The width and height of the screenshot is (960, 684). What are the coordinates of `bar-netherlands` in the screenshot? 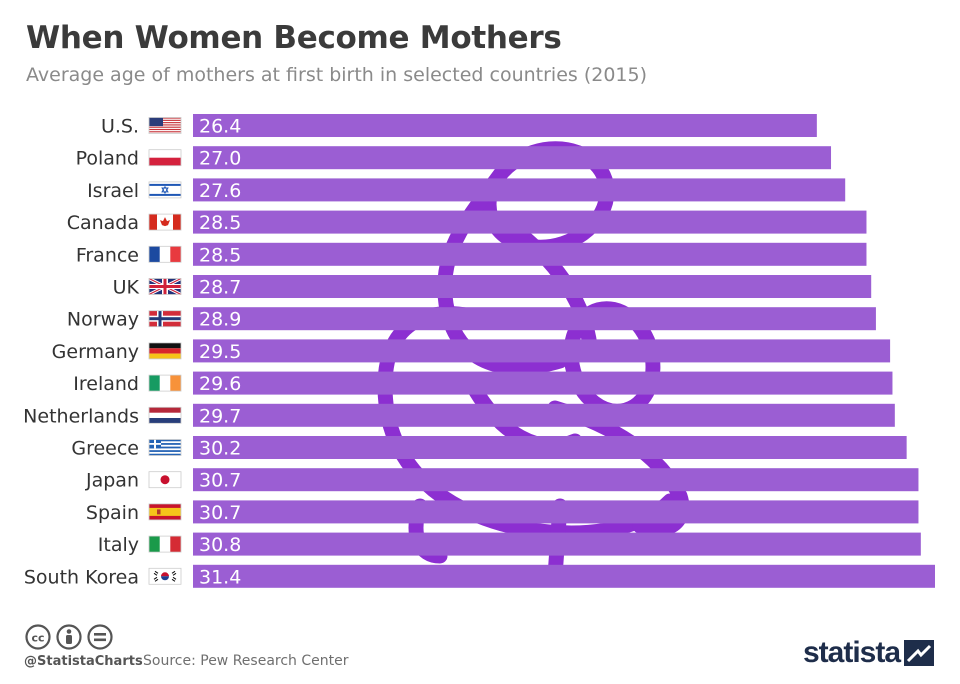 It's located at (544, 415).